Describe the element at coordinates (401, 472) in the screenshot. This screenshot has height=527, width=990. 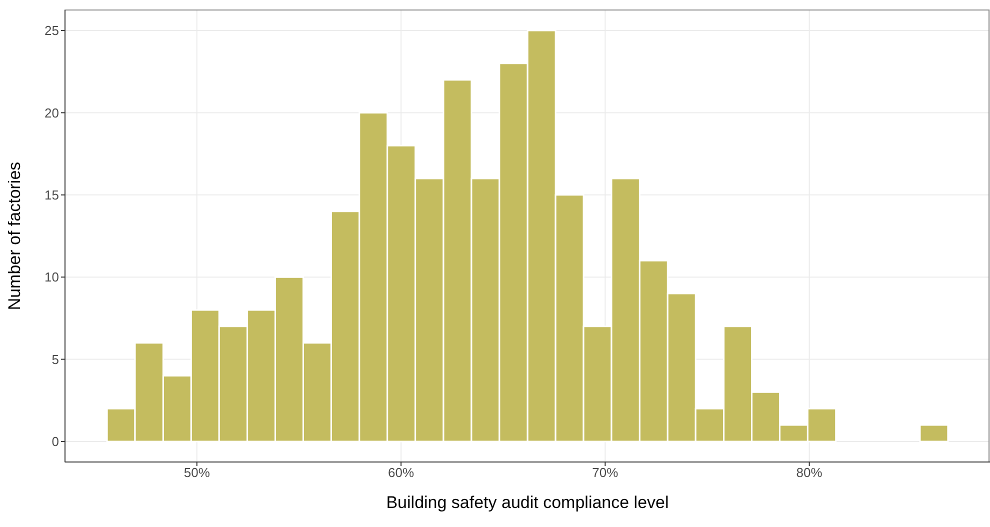
I see `x-tick-label: 60%` at that location.